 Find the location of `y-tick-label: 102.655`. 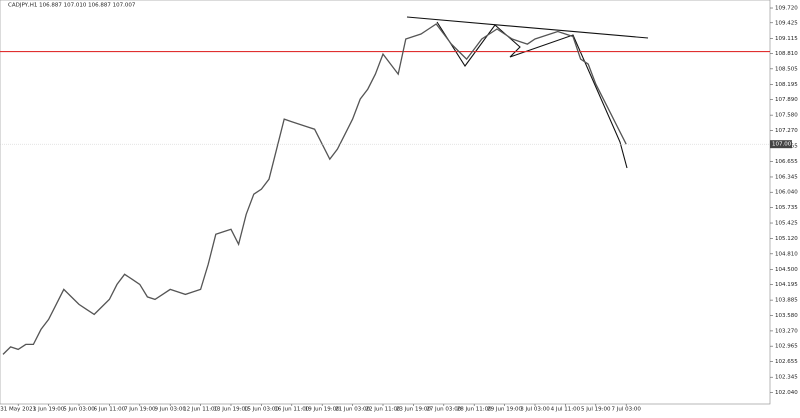

y-tick-label: 102.655 is located at coordinates (786, 362).